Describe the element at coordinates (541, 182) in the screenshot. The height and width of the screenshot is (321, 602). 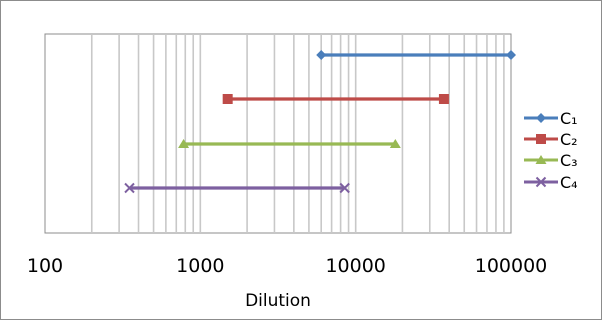
I see `legend-marker-x` at that location.